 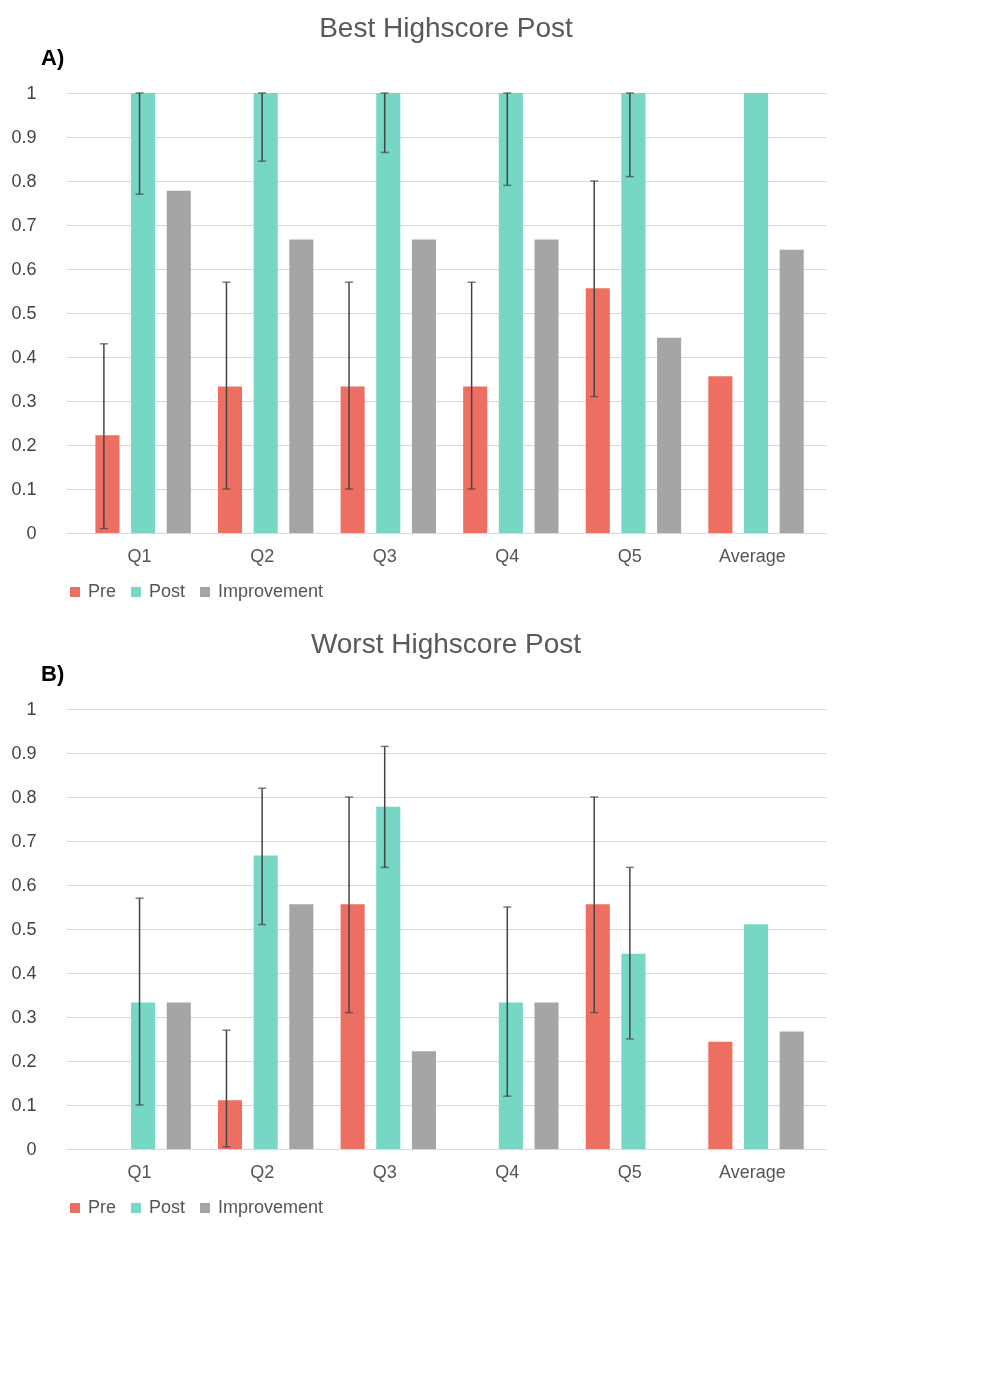 I want to click on chart-title: Best Highscore Post, so click(x=446, y=27).